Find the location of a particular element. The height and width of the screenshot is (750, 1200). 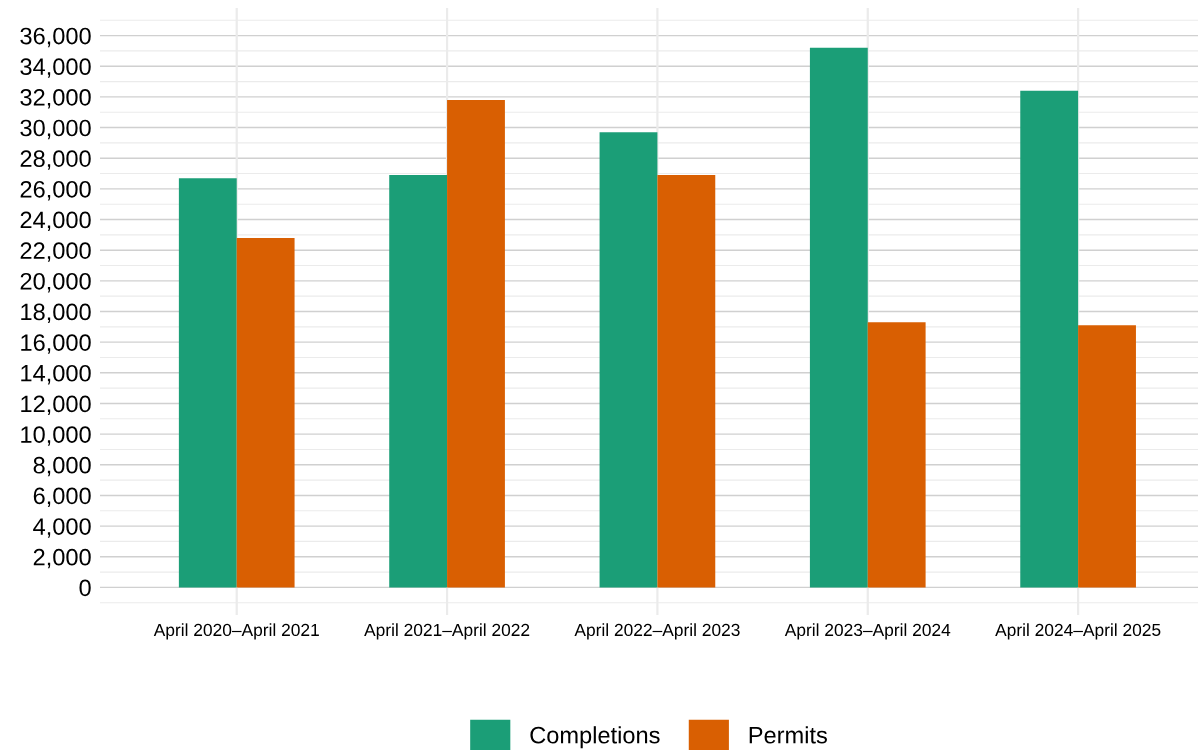

x-tick-label: April 2023–April 2024 is located at coordinates (867, 631).